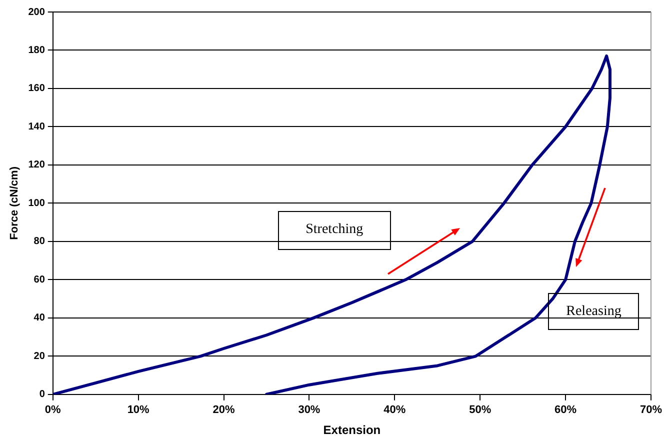  What do you see at coordinates (651, 410) in the screenshot?
I see `x-tick-label: 70%` at bounding box center [651, 410].